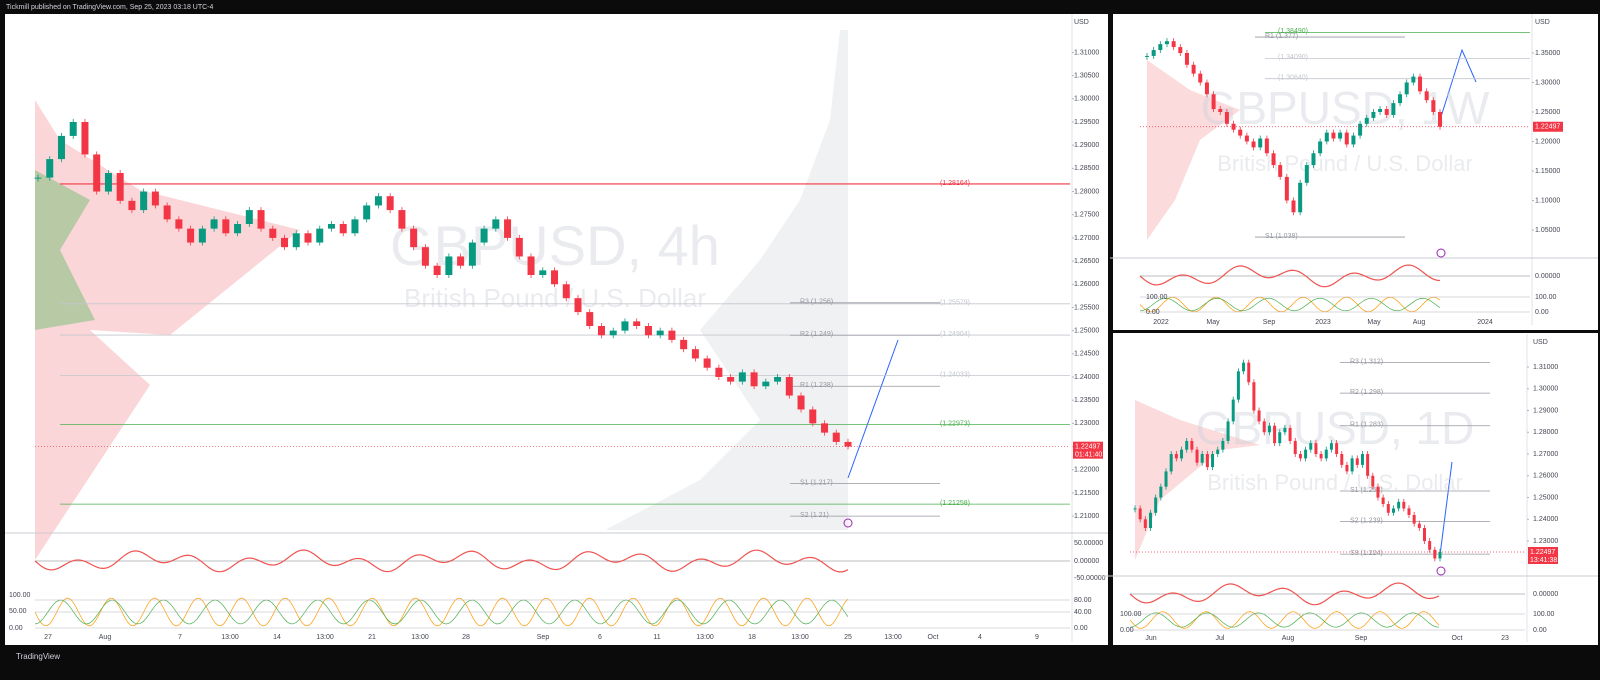 The height and width of the screenshot is (680, 1600). What do you see at coordinates (1545, 541) in the screenshot?
I see `y-tick-label: 1.23000` at bounding box center [1545, 541].